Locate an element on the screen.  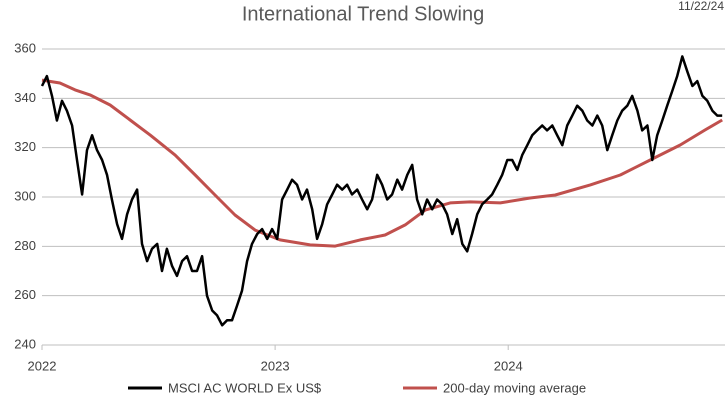
y-tick-label: 280 is located at coordinates (25, 245).